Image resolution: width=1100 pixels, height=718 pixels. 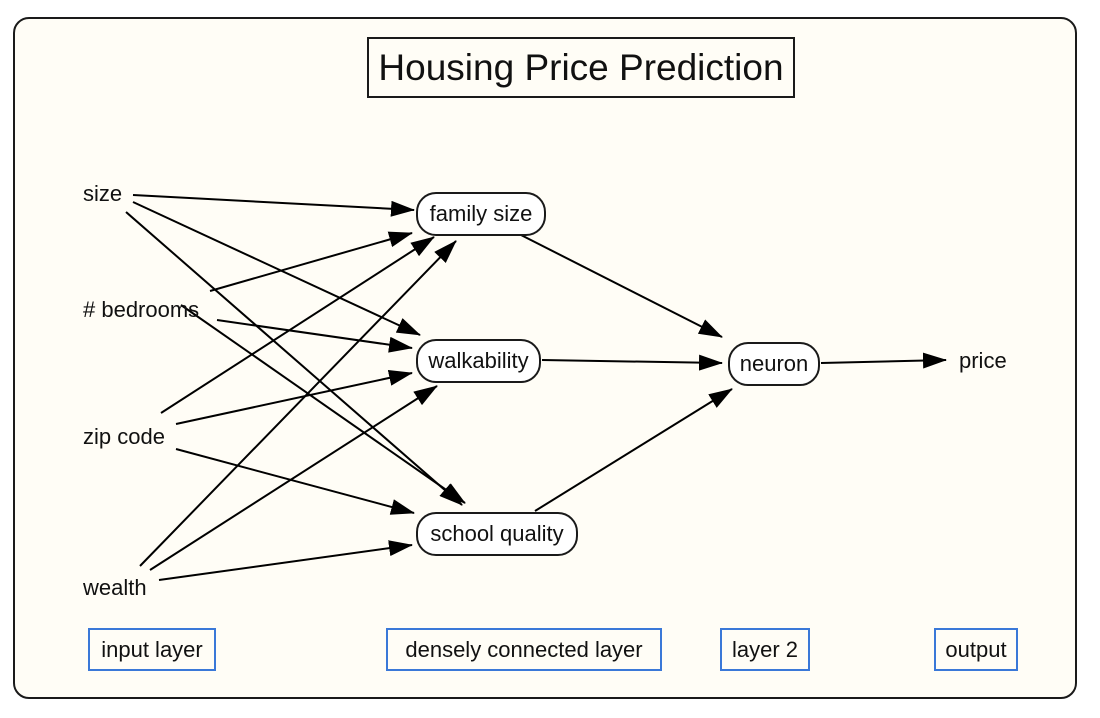 What do you see at coordinates (478, 361) in the screenshot?
I see `node-walkability: walkability` at bounding box center [478, 361].